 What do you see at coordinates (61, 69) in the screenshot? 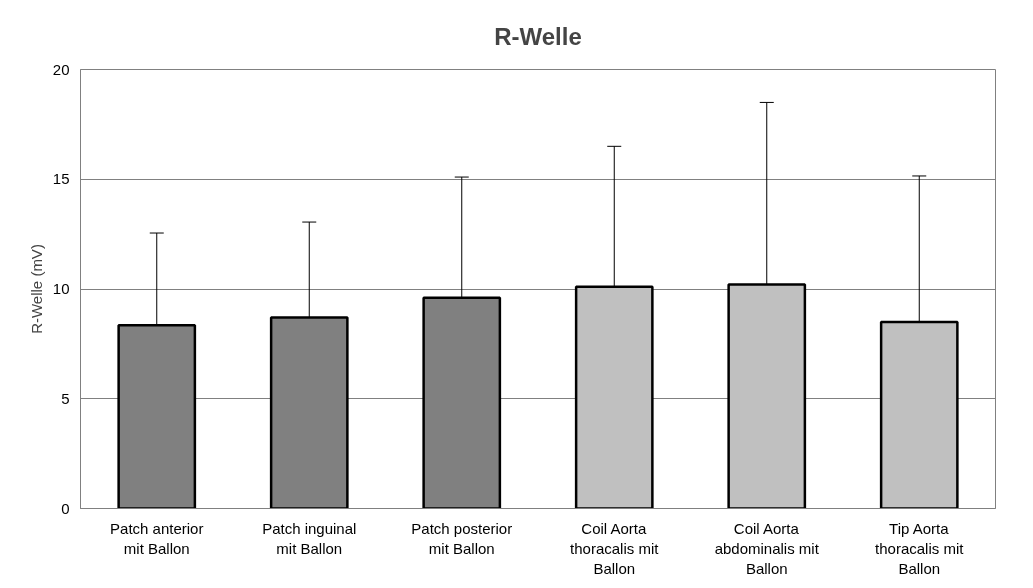
I see `y-tick-label: 20` at bounding box center [61, 69].